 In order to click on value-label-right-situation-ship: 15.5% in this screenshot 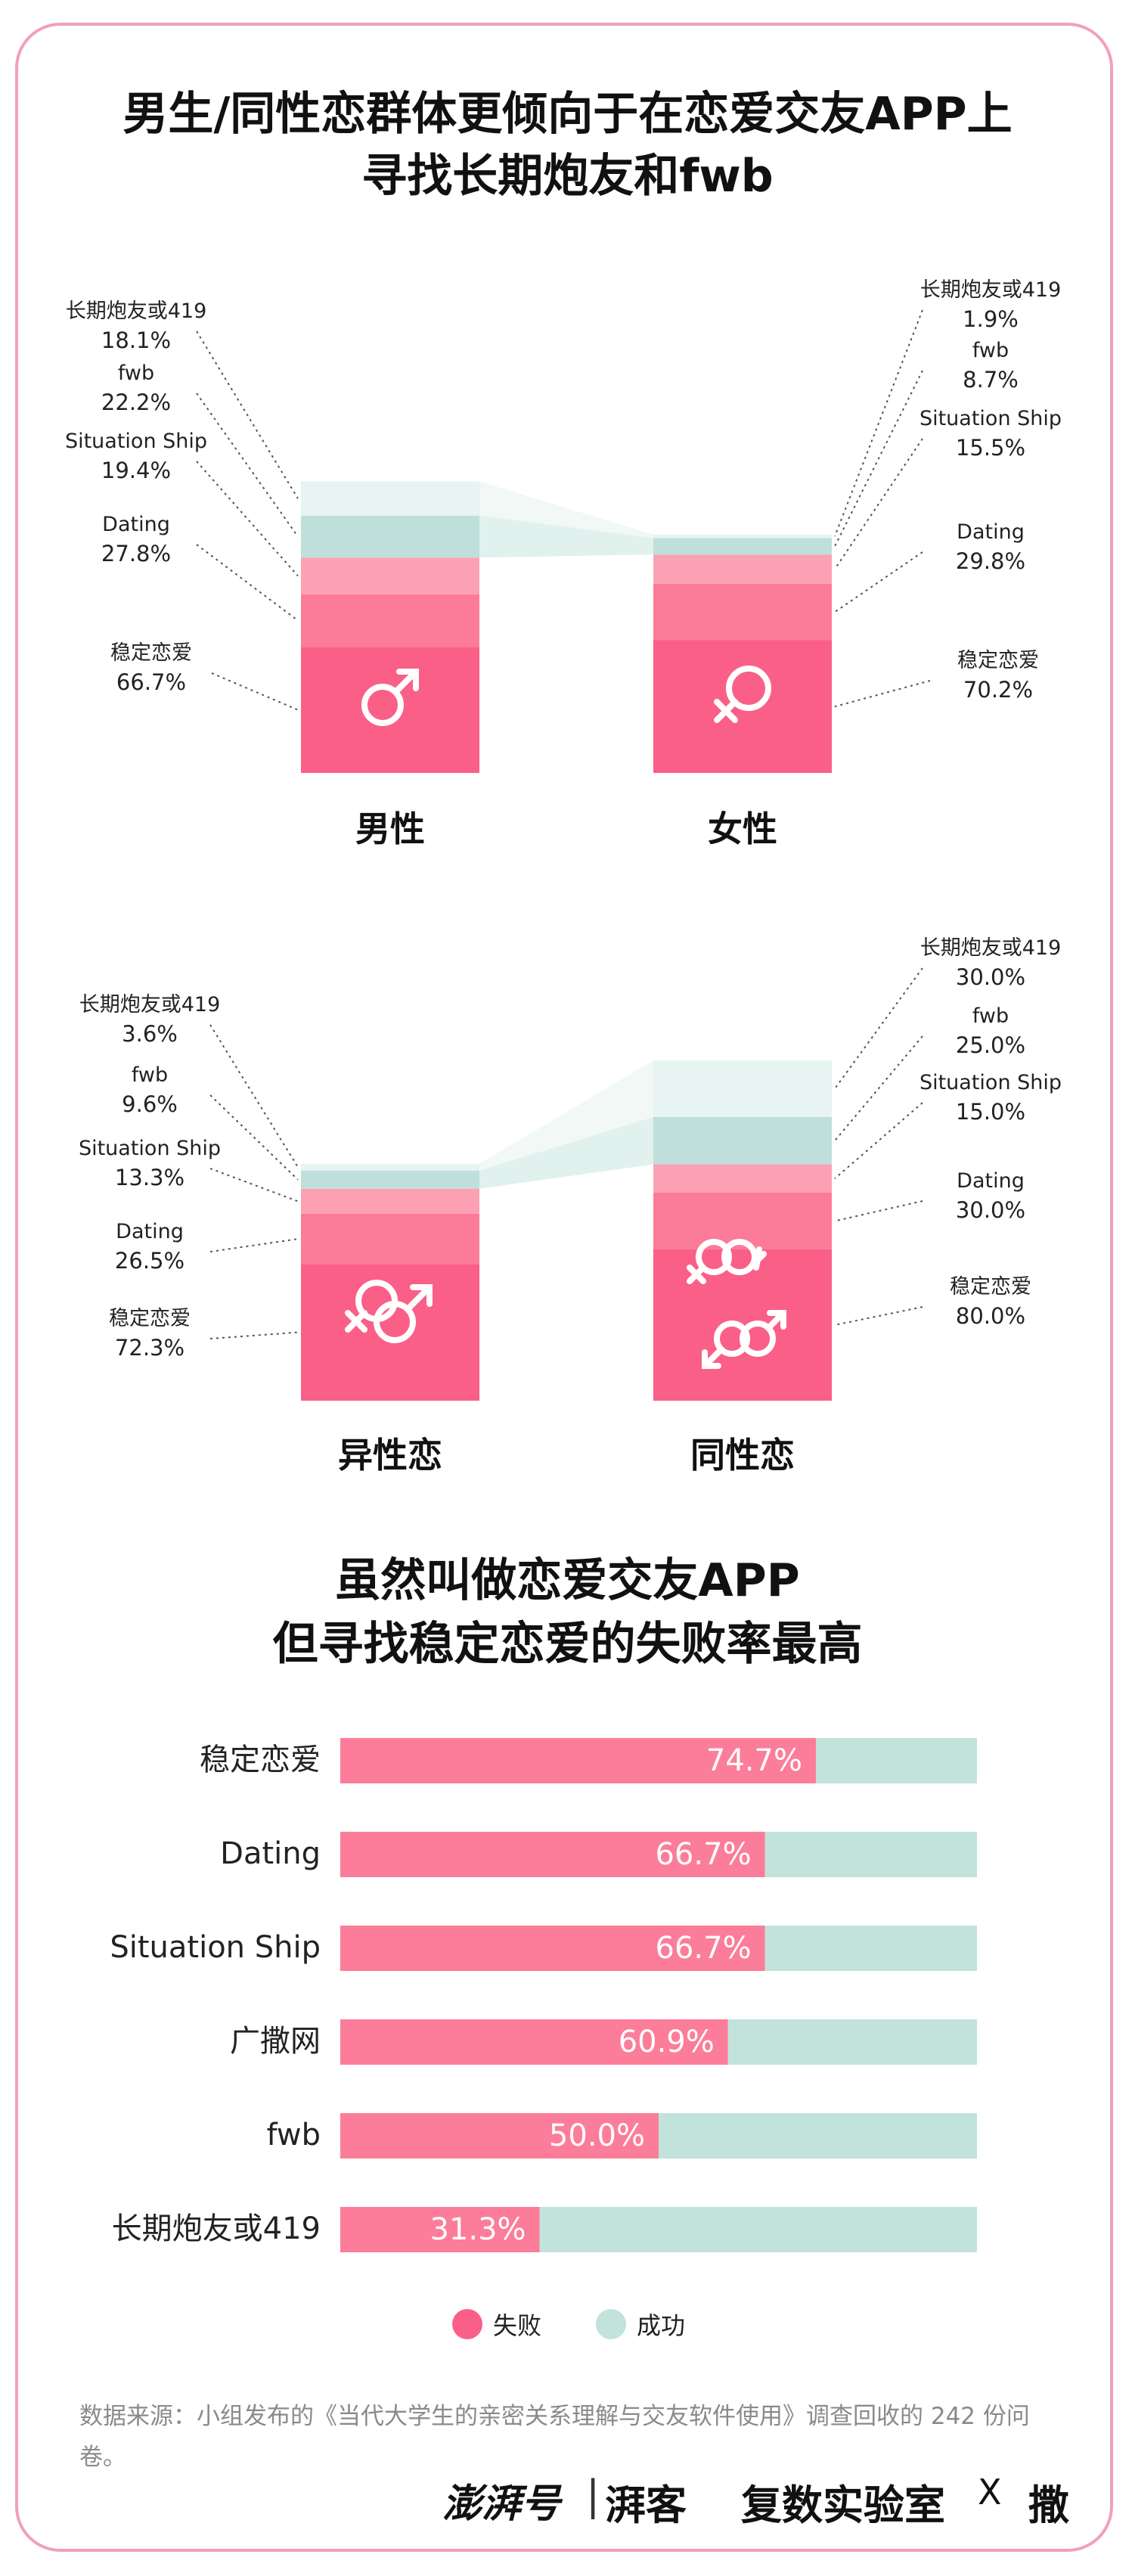, I will do `click(990, 448)`.